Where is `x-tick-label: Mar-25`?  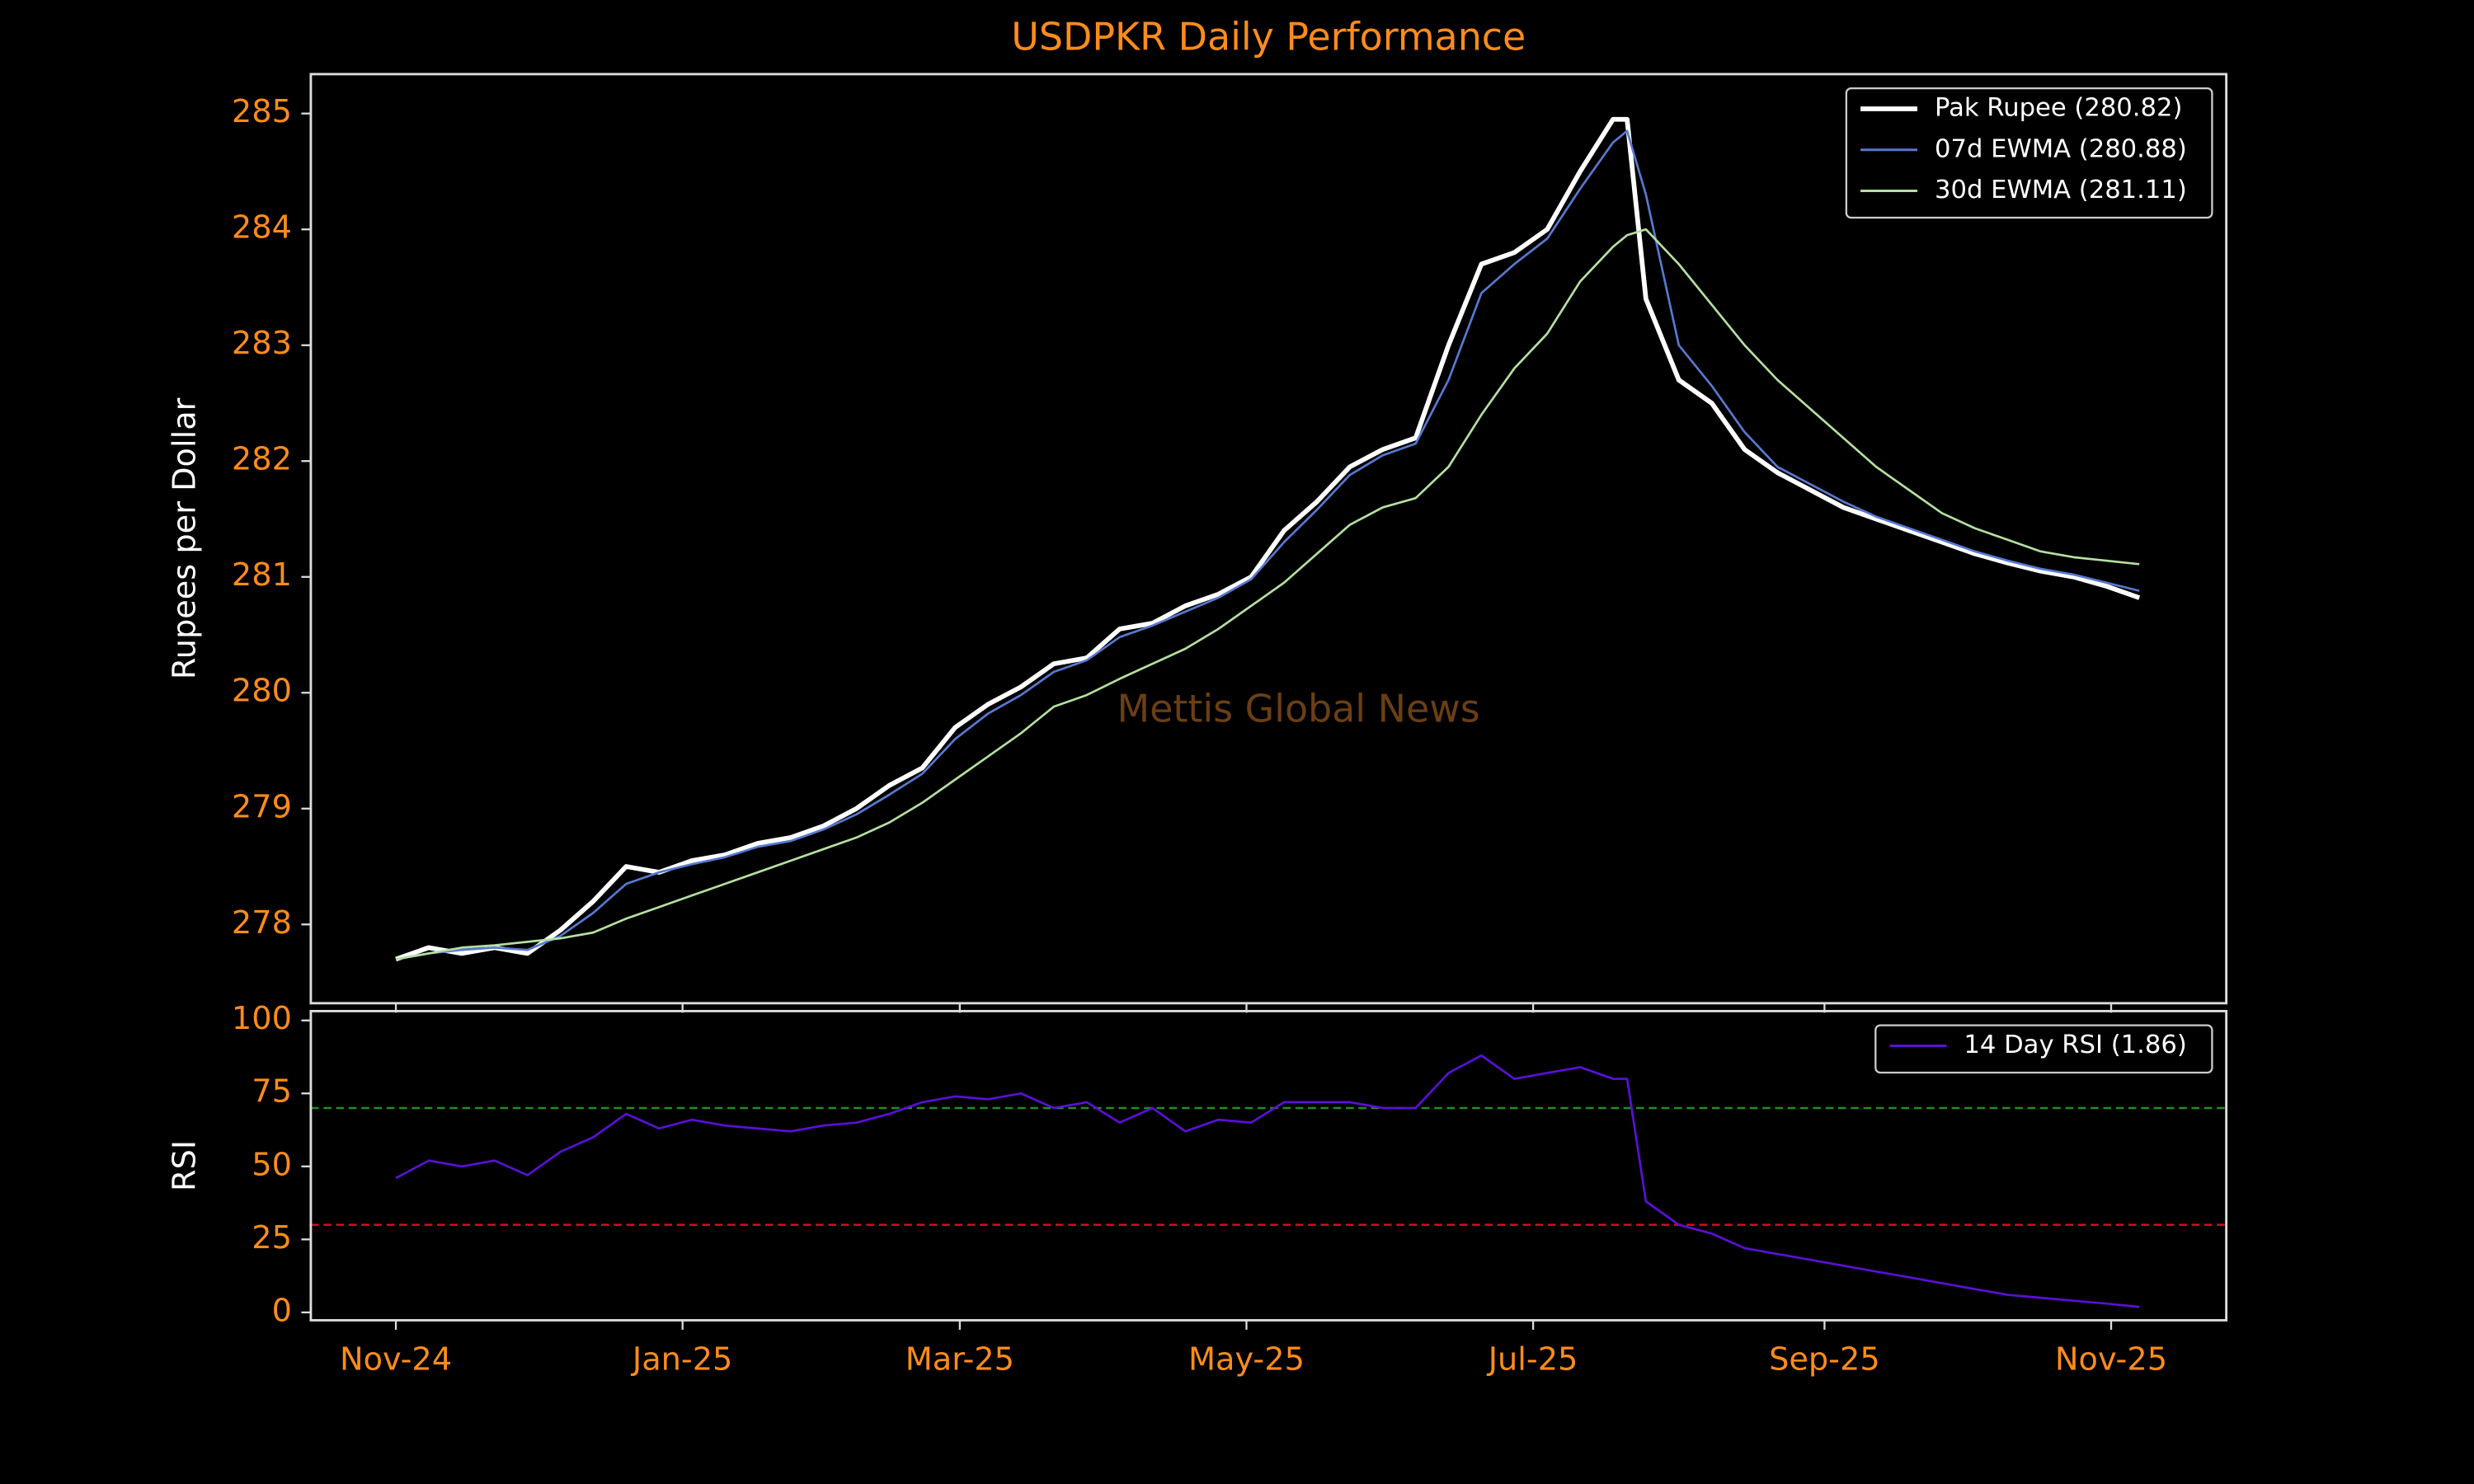
x-tick-label: Mar-25 is located at coordinates (959, 1359).